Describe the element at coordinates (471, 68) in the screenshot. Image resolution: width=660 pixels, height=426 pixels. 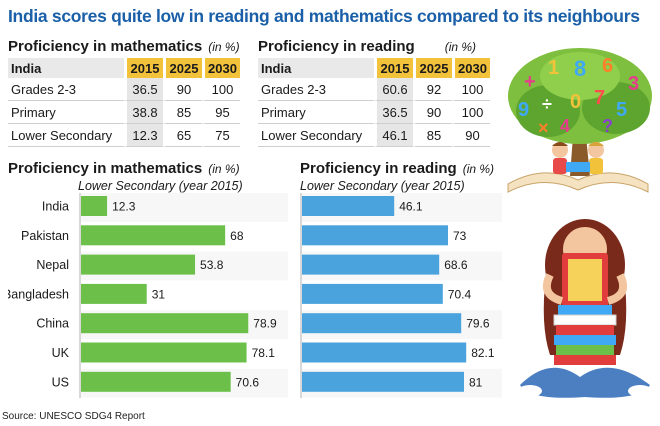
I see `reading-year-header: 2030` at that location.